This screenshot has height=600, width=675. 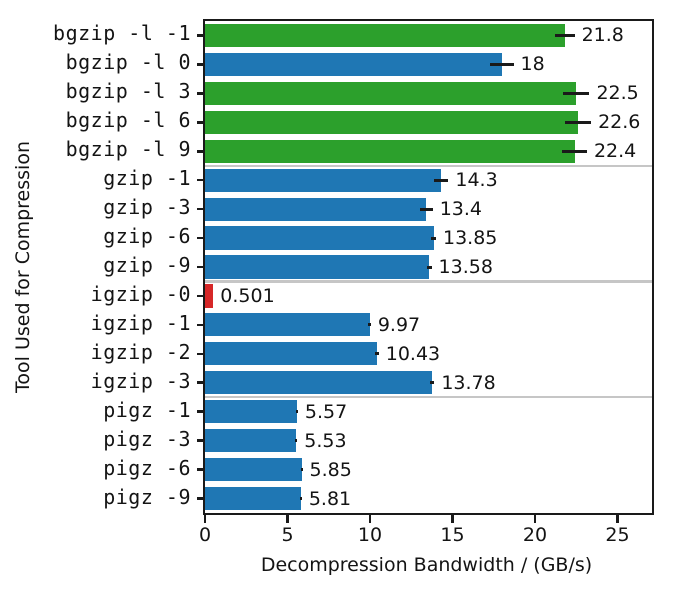 What do you see at coordinates (325, 440) in the screenshot?
I see `bar-value-label: 5.53` at bounding box center [325, 440].